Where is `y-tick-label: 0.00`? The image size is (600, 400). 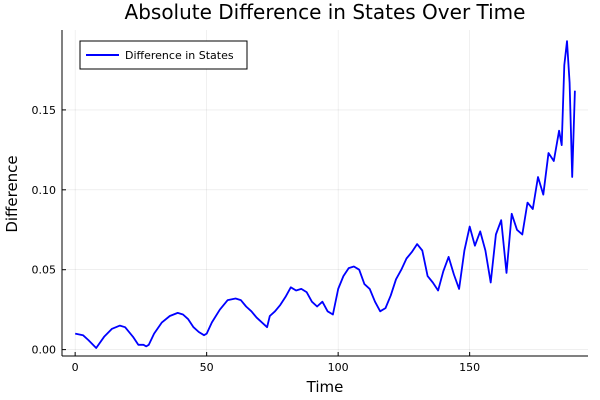
y-tick-label: 0.00 is located at coordinates (44, 350).